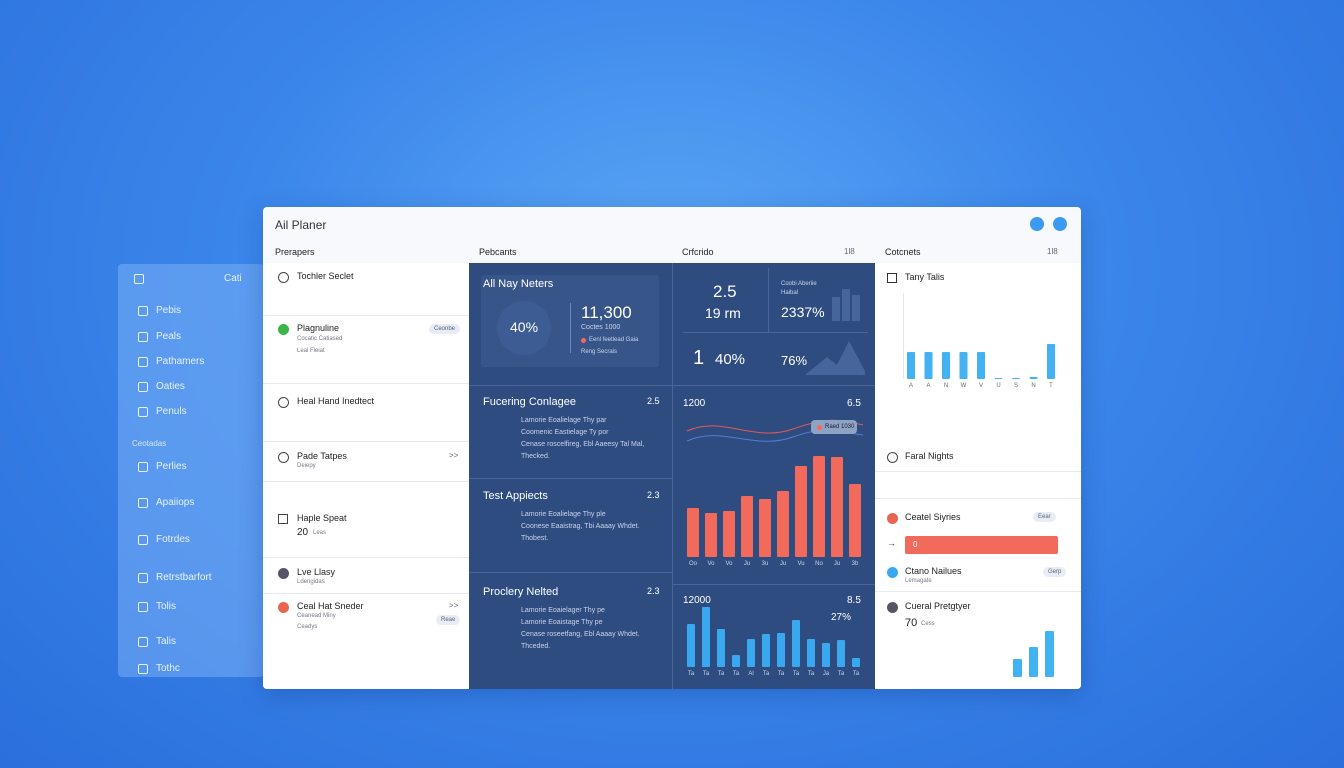 Image resolution: width=1344 pixels, height=768 pixels. Describe the element at coordinates (773, 253) in the screenshot. I see `column-header: Crfcrido 1l8` at that location.